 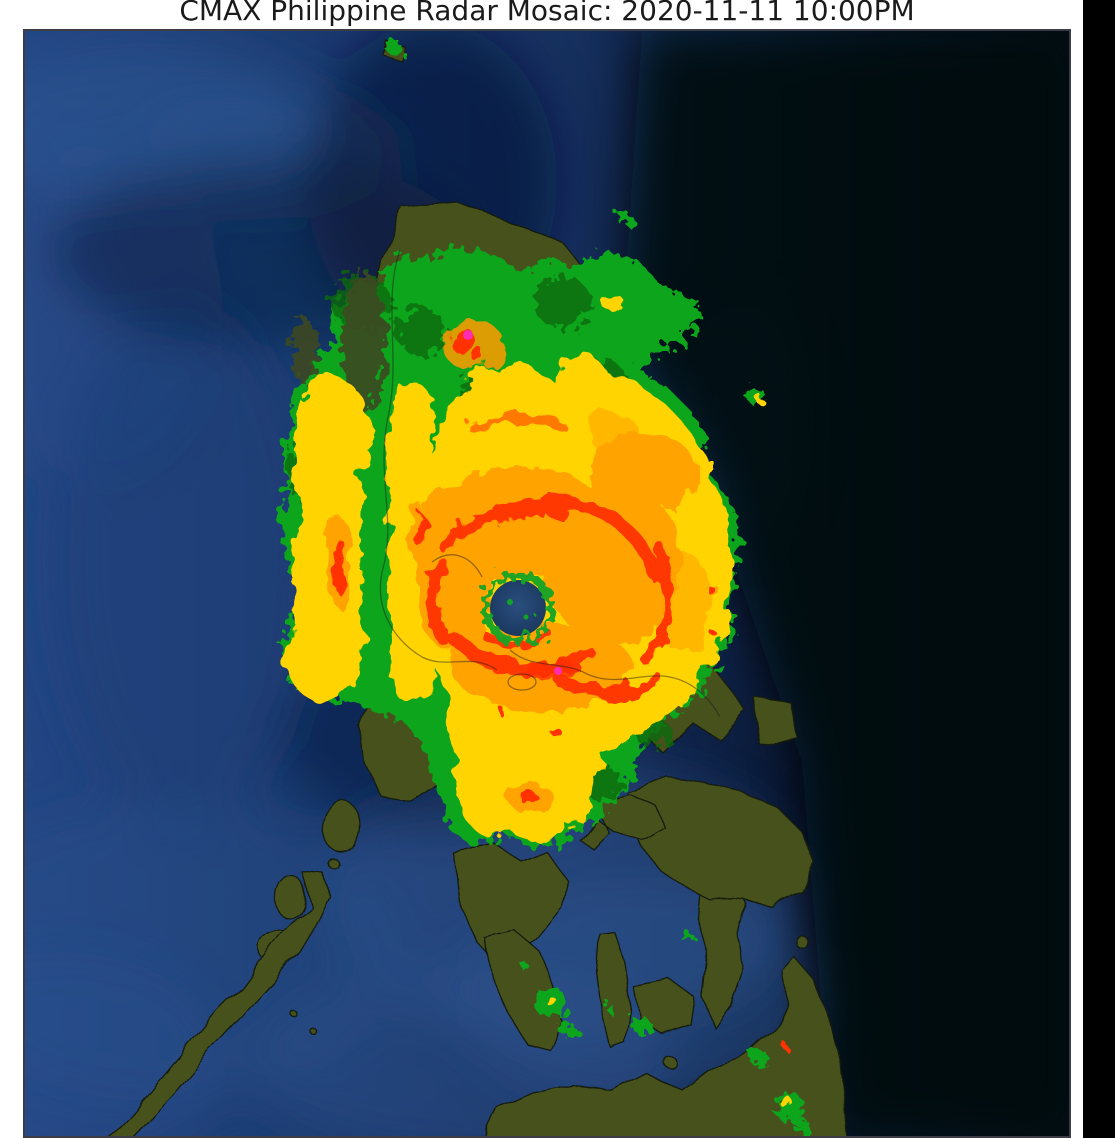 What do you see at coordinates (294, 1014) in the screenshot?
I see `islet-cuyo` at bounding box center [294, 1014].